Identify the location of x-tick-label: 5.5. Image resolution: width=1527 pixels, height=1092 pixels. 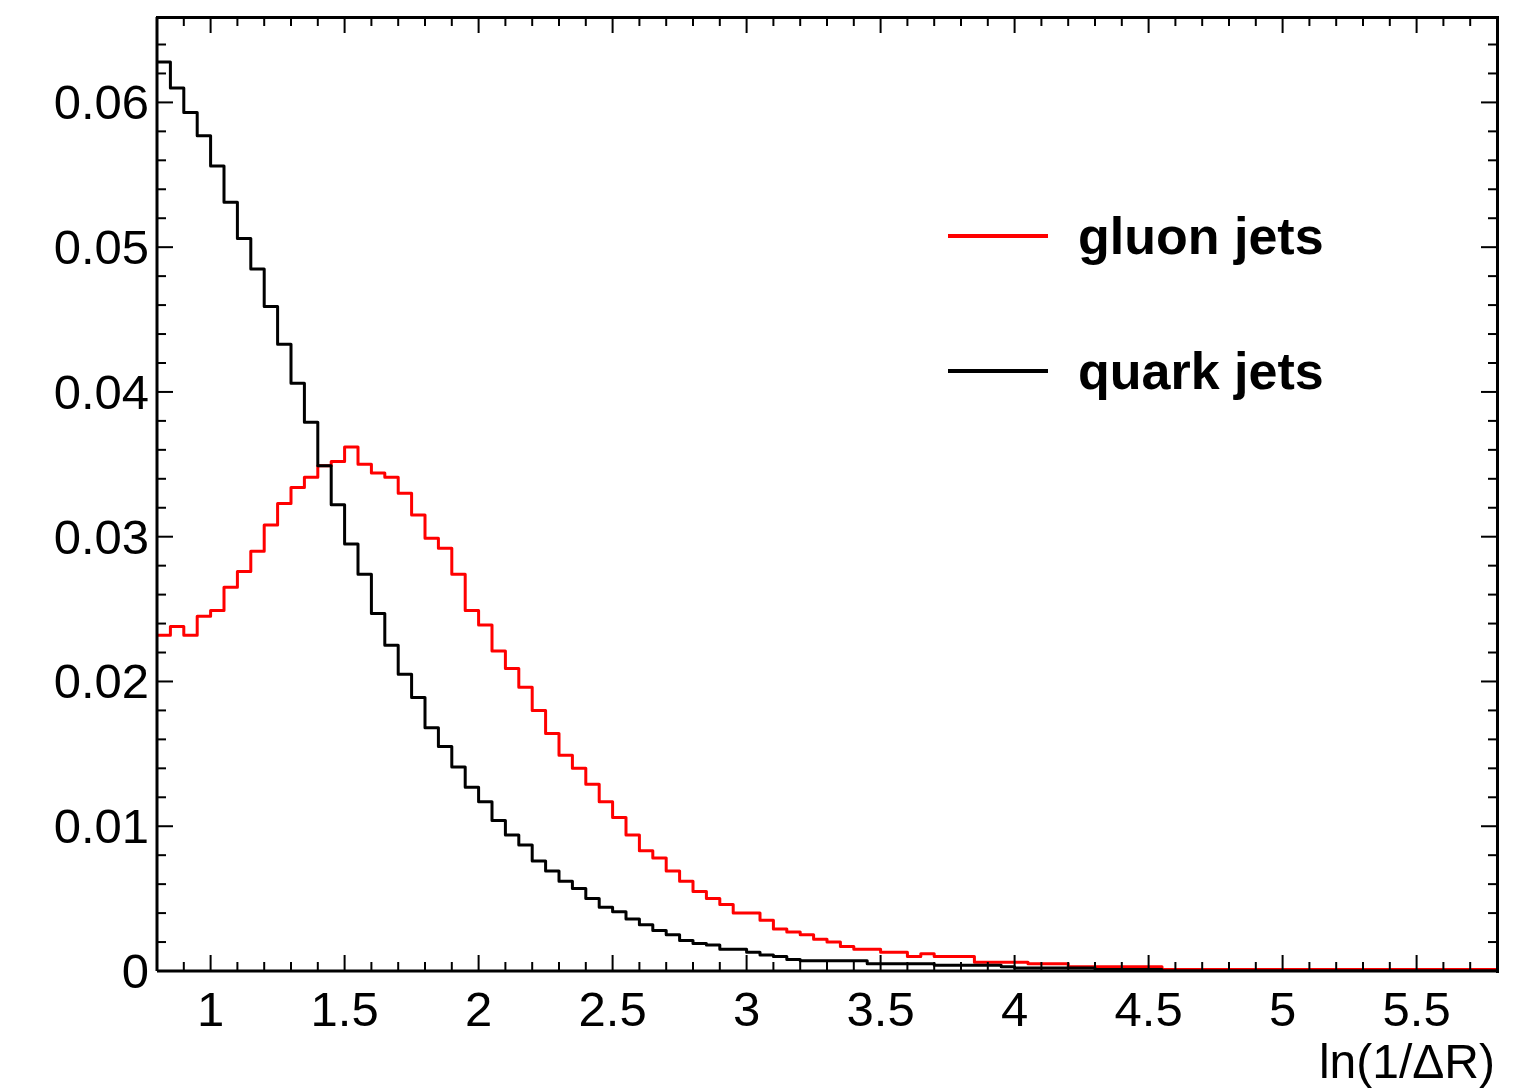
(1416, 1009).